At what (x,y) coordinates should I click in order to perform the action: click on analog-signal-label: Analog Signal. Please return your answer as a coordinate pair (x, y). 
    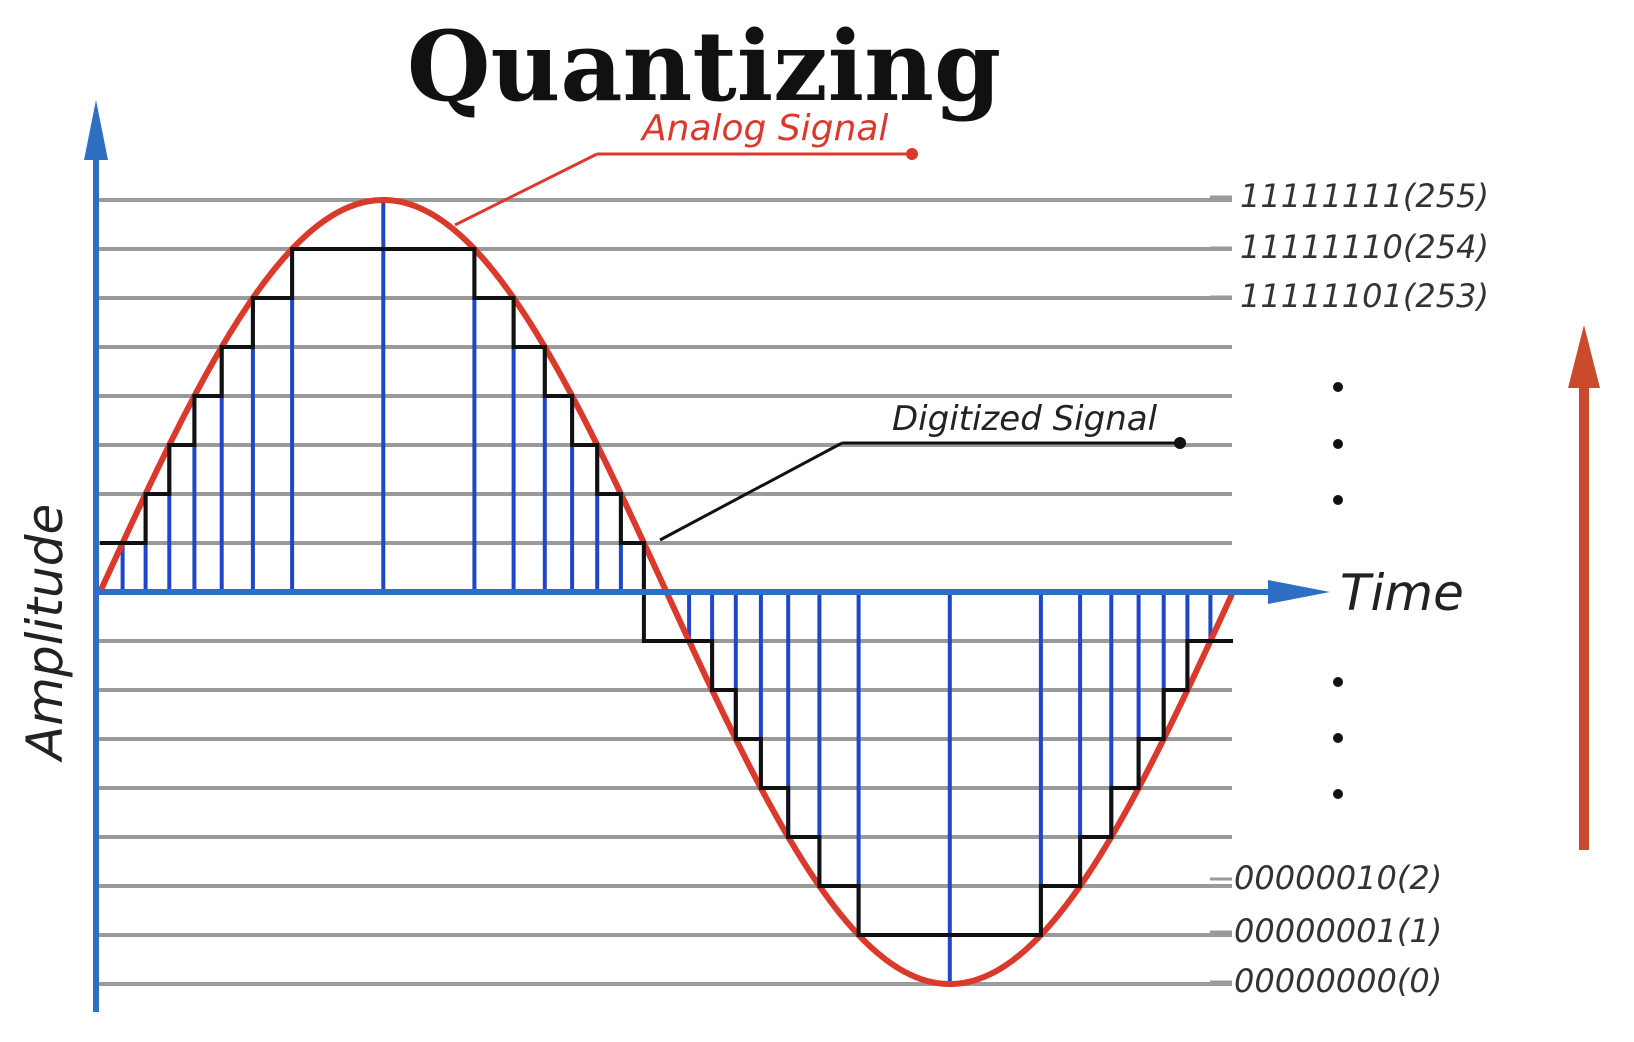
    Looking at the image, I should click on (764, 128).